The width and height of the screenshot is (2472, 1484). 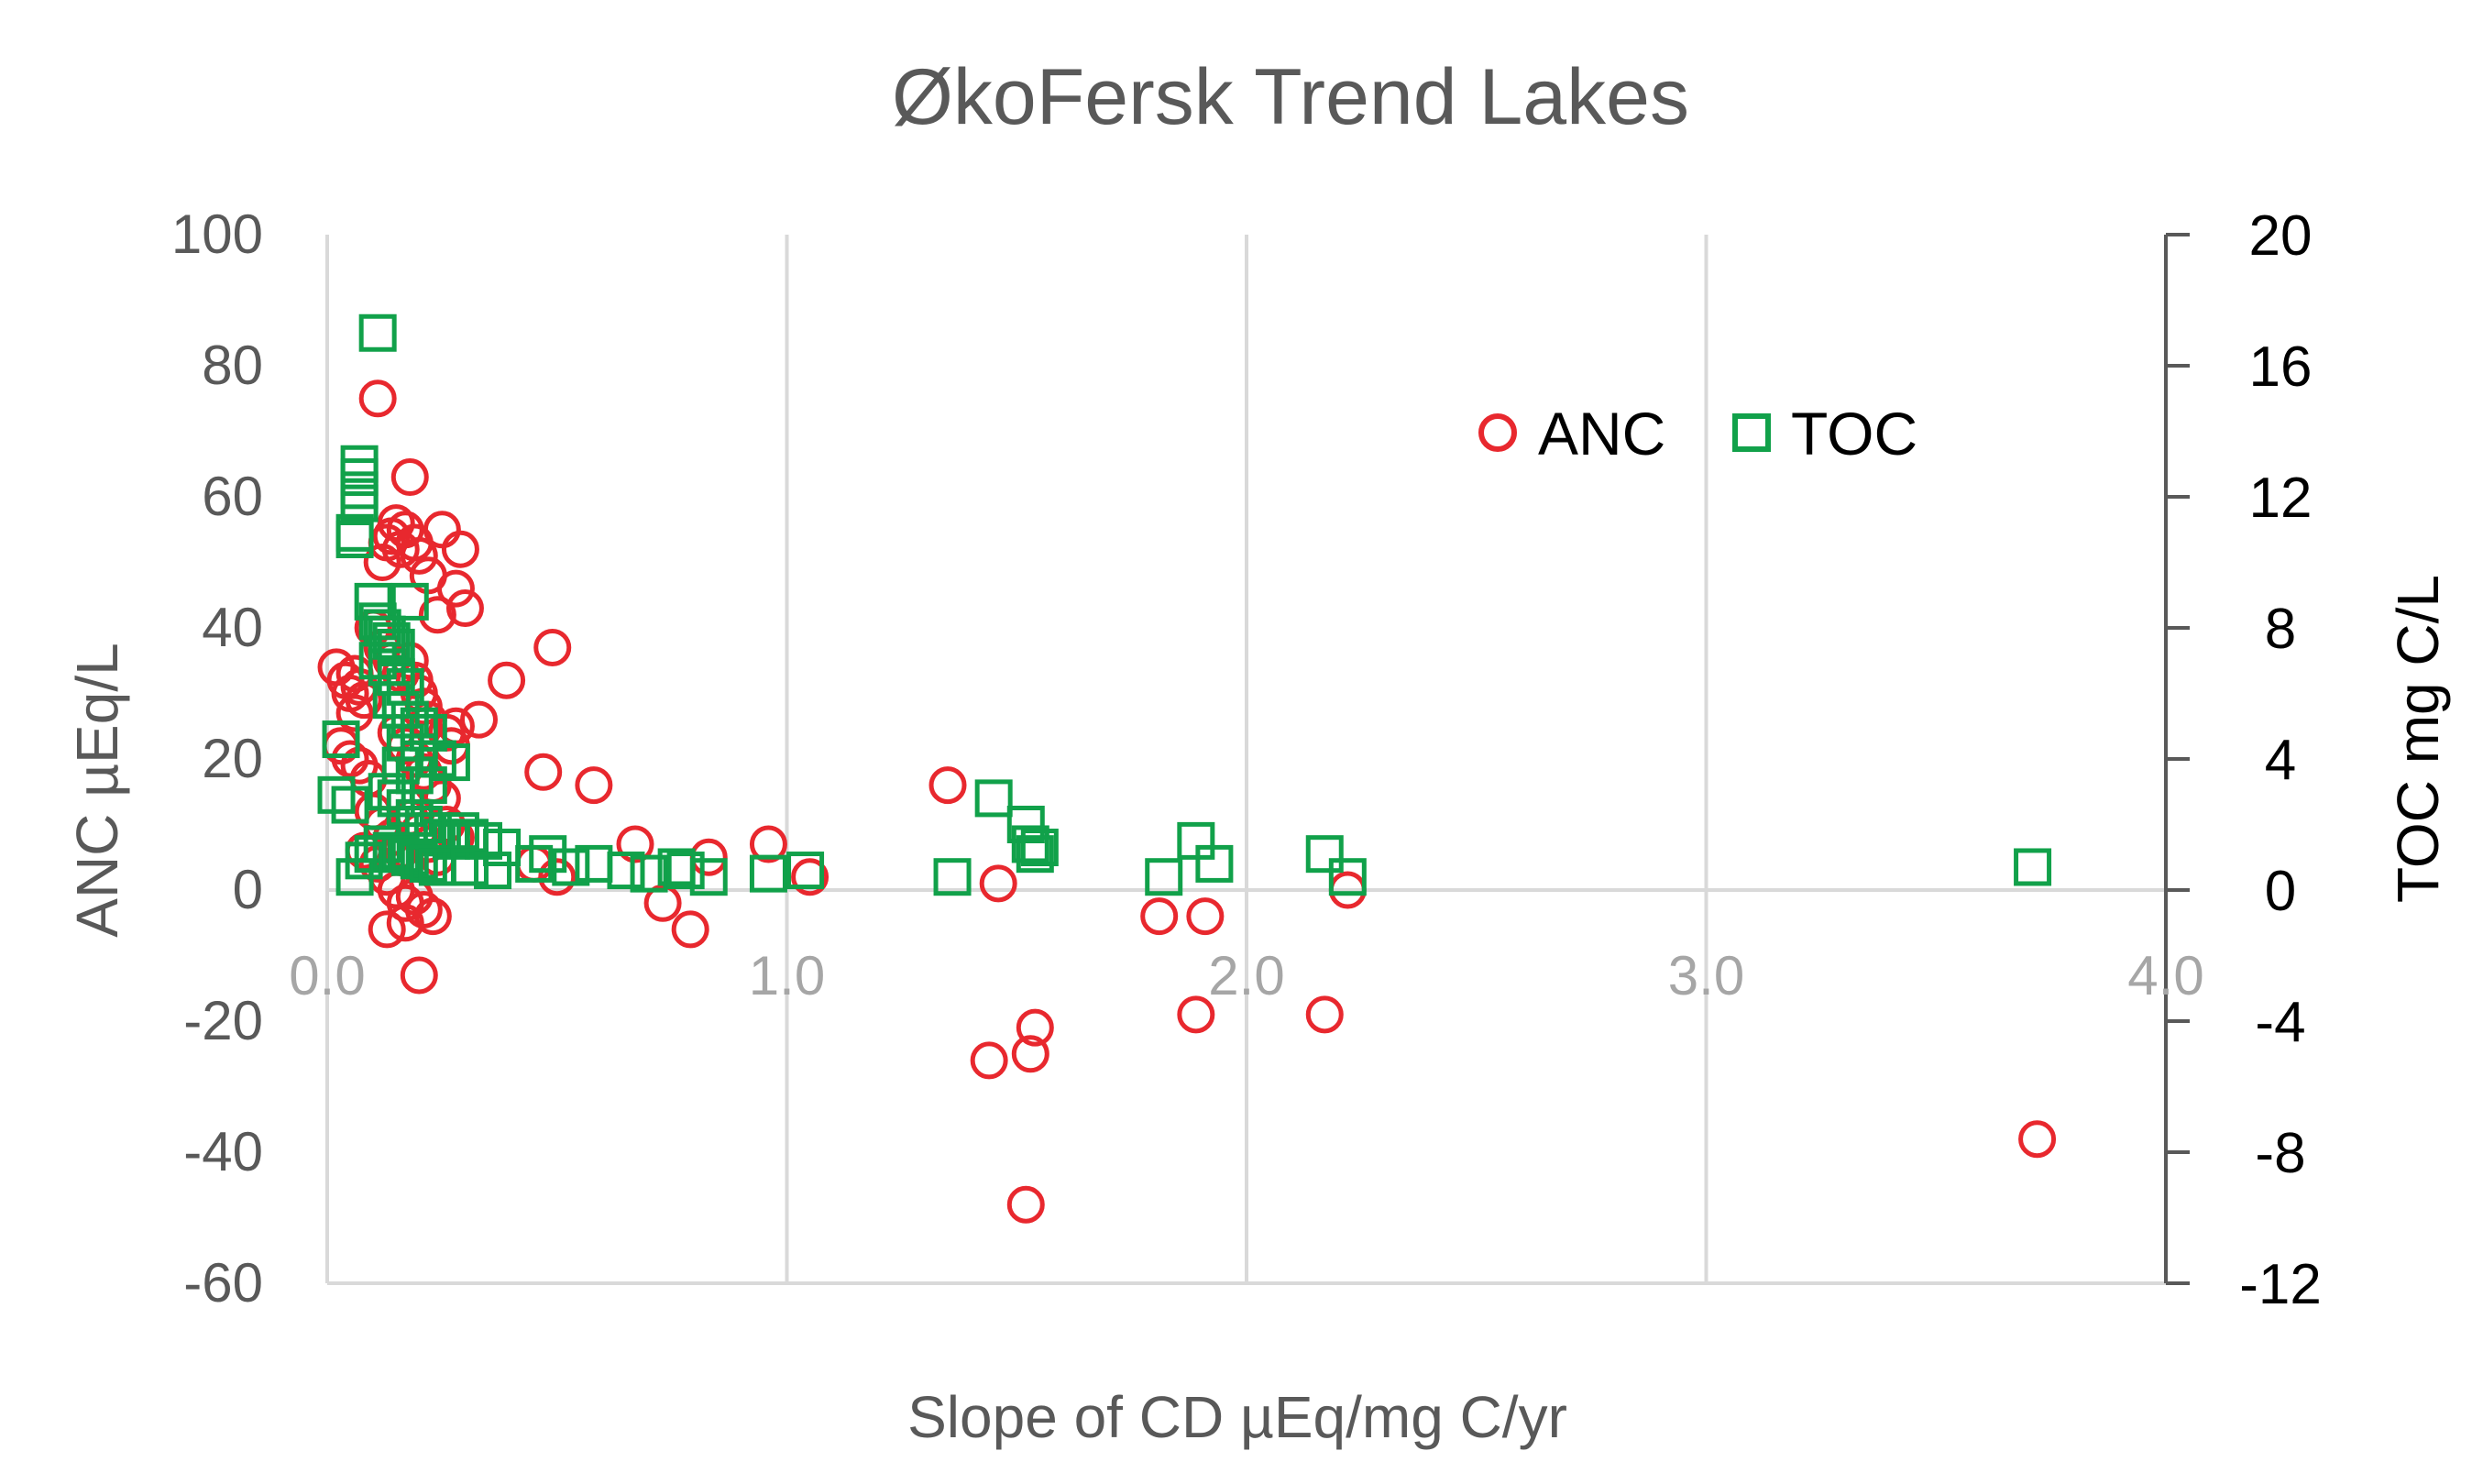 I want to click on y-tick-label: -60, so click(x=223, y=1283).